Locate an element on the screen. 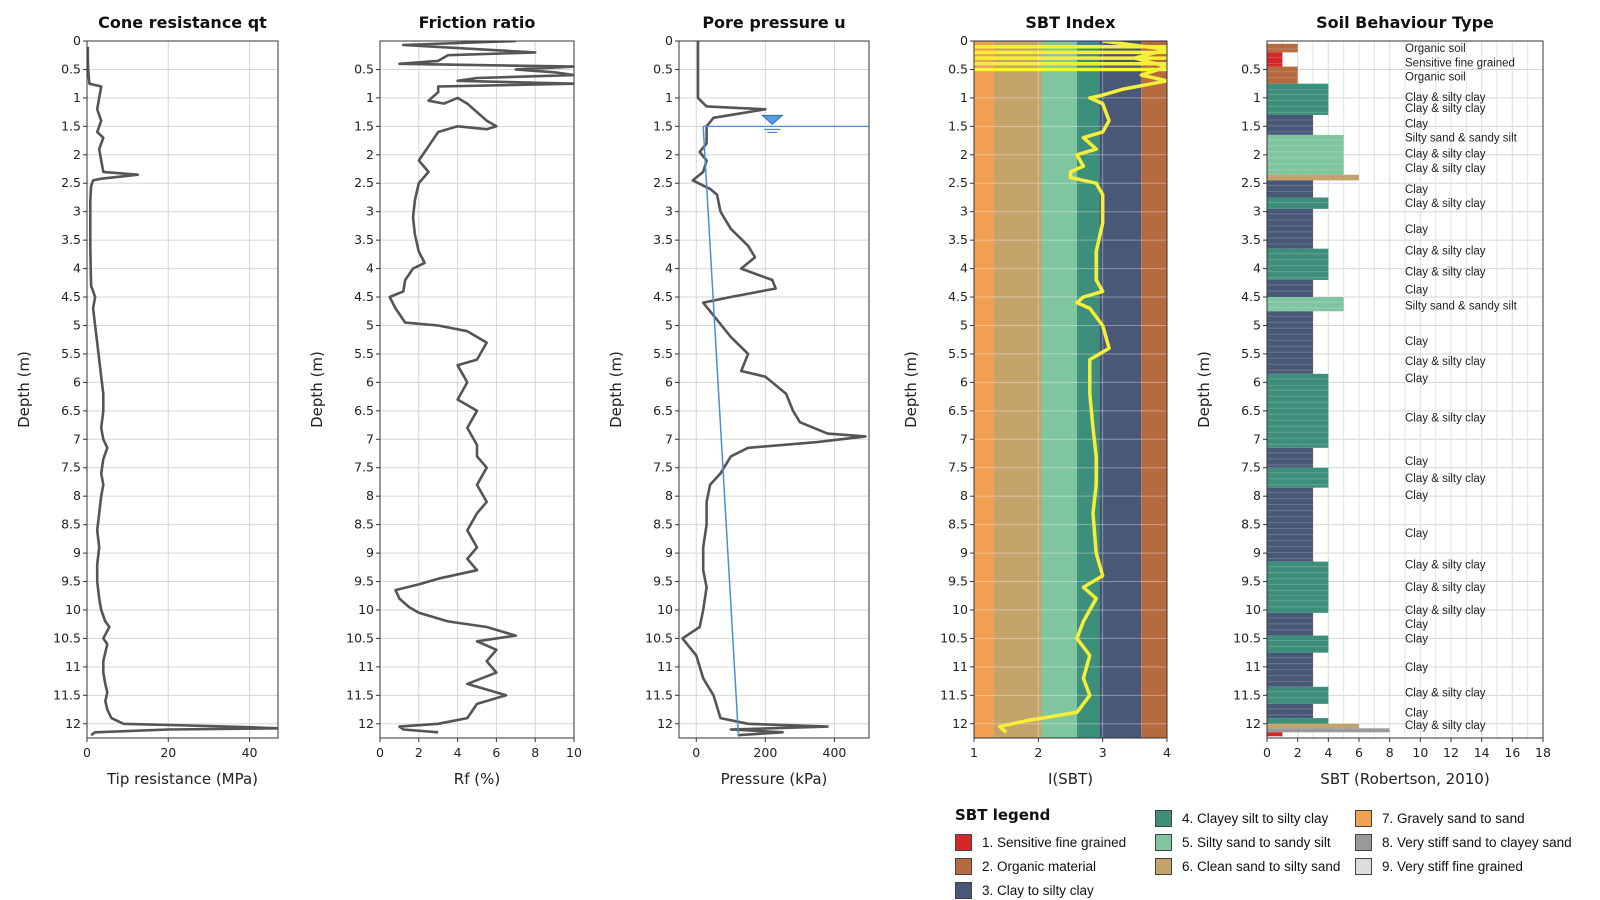  legend-label: 6. Clean sand to silty sand is located at coordinates (1261, 866).